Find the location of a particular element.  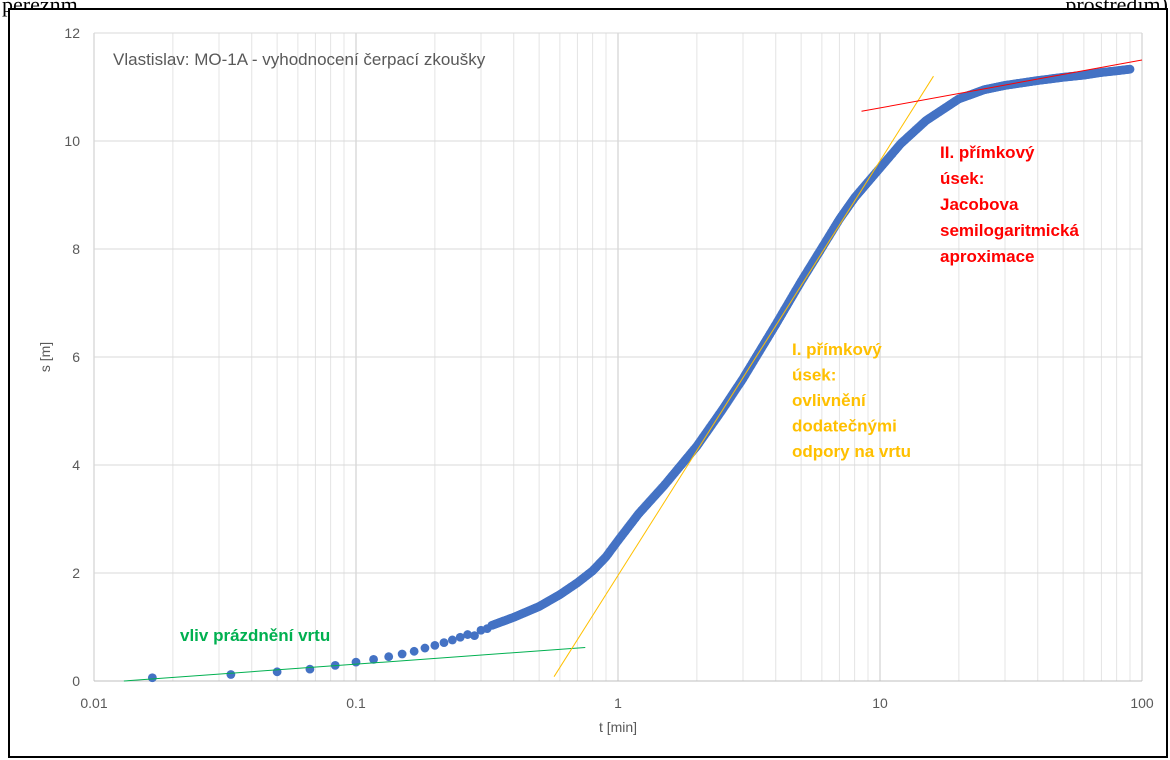

annotation-line: odpory na vrtu is located at coordinates (851, 451).